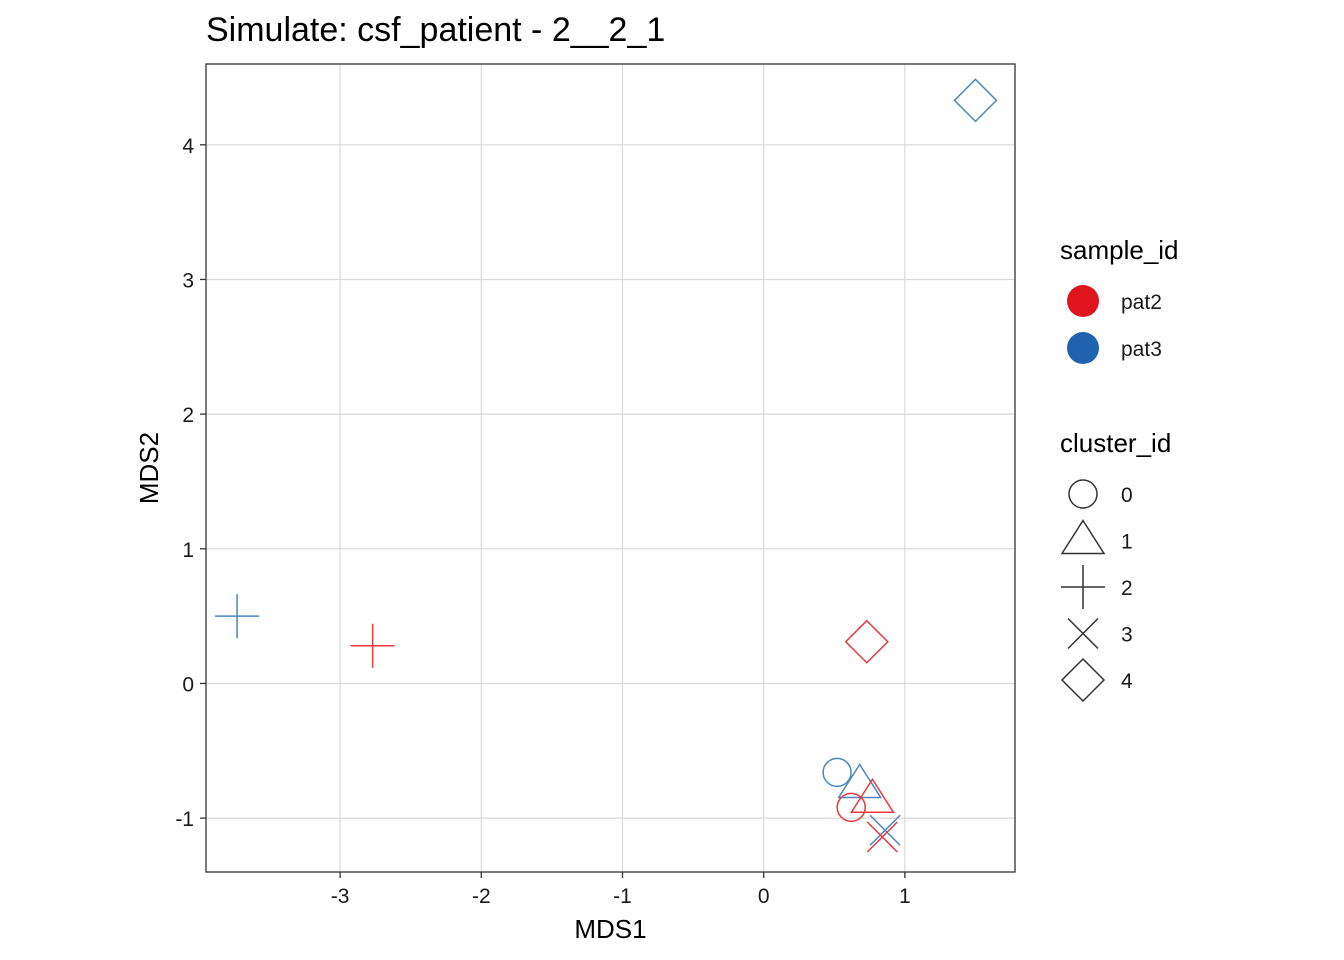 This screenshot has height=960, width=1344. I want to click on legend-key-cross-icon, so click(1083, 633).